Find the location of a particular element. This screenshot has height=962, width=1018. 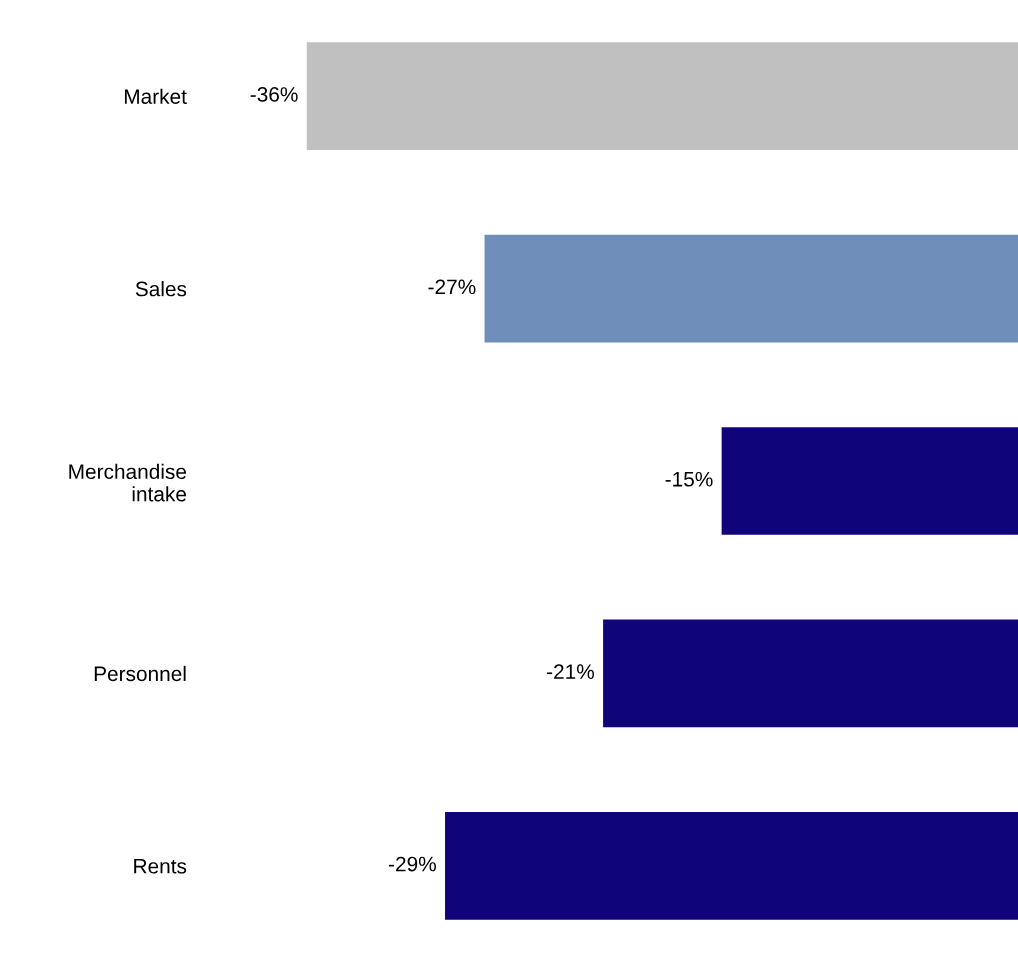

data-label: -15% is located at coordinates (689, 479).